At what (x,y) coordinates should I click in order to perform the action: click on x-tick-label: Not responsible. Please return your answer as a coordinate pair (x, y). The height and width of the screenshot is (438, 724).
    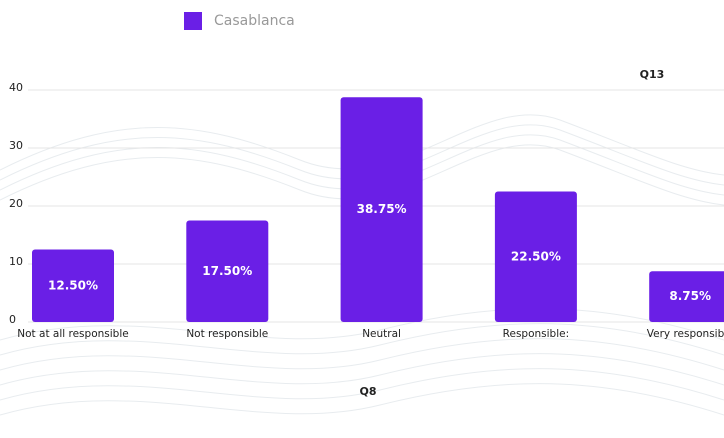
    Looking at the image, I should click on (227, 334).